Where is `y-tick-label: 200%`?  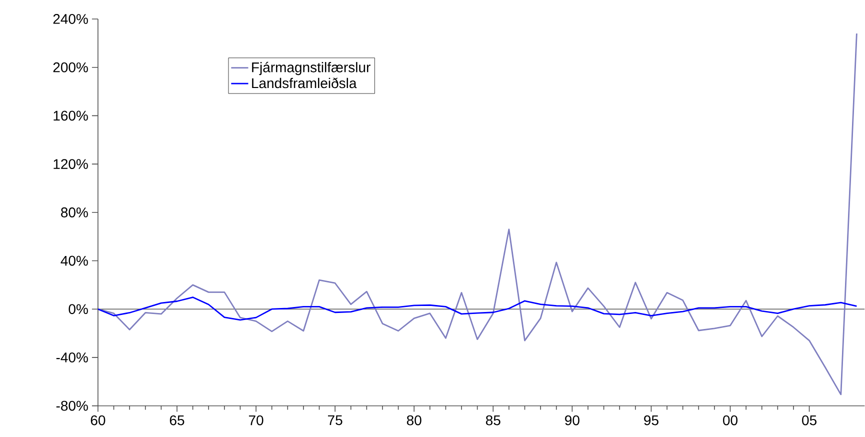
y-tick-label: 200% is located at coordinates (70, 67).